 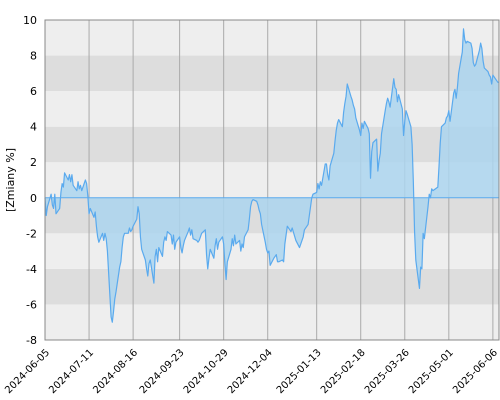 I want to click on y-tick-label: -4, so click(x=31, y=269).